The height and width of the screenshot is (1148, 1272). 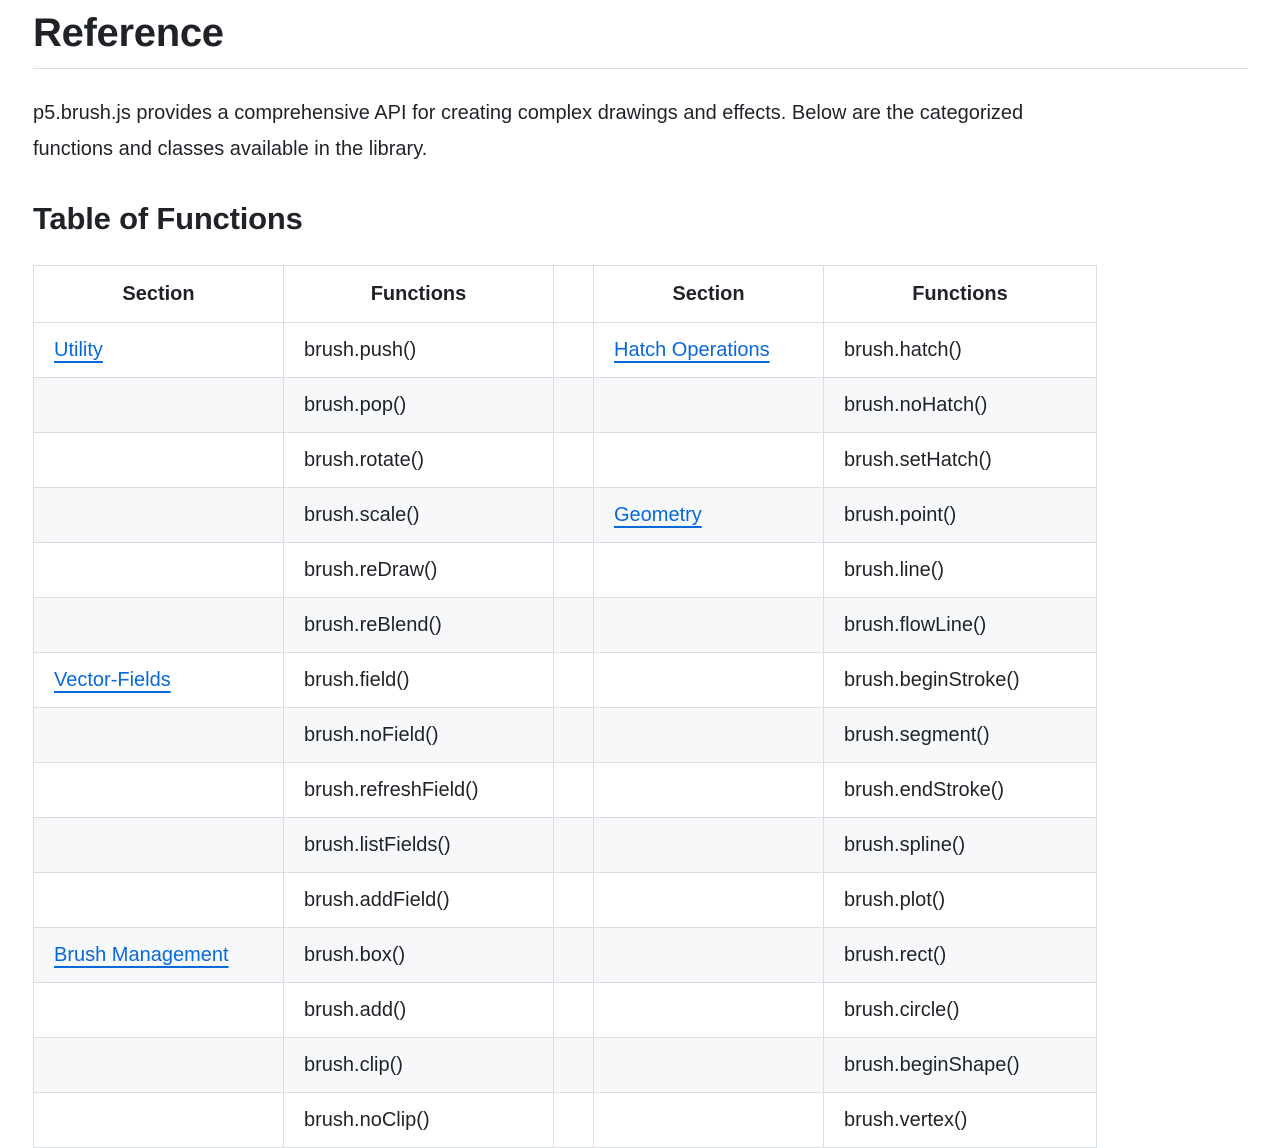 What do you see at coordinates (960, 900) in the screenshot?
I see `function-cell: brush.plot()` at bounding box center [960, 900].